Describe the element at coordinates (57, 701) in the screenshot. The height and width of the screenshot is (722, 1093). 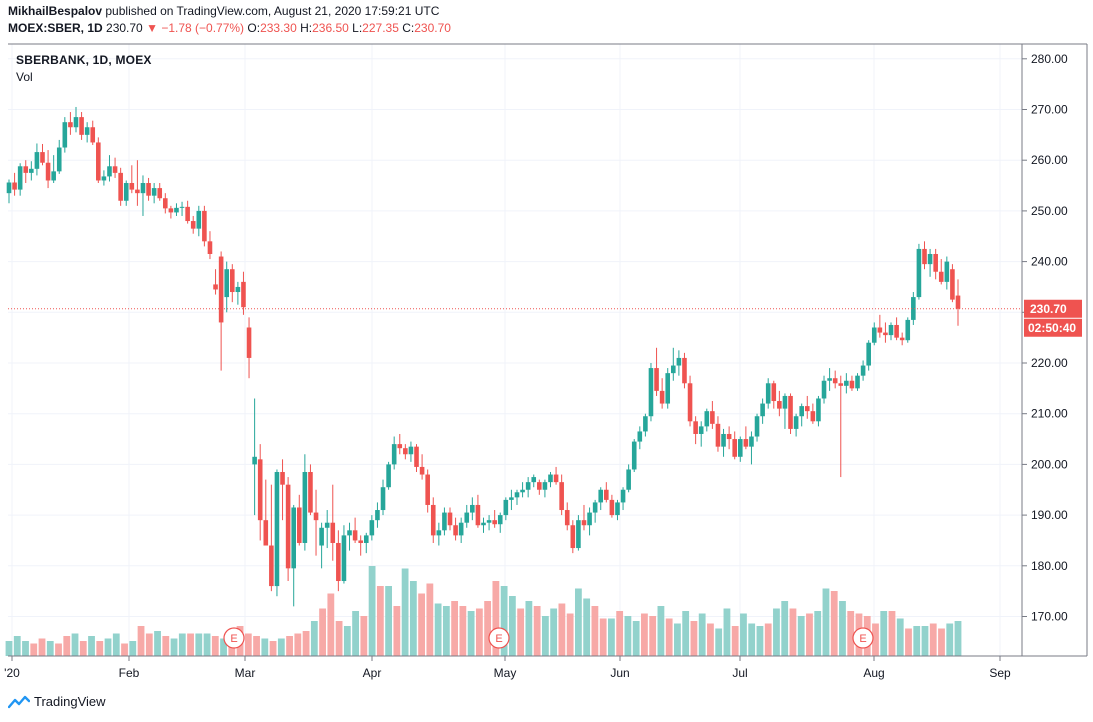
I see `footer-brand: TradingView` at that location.